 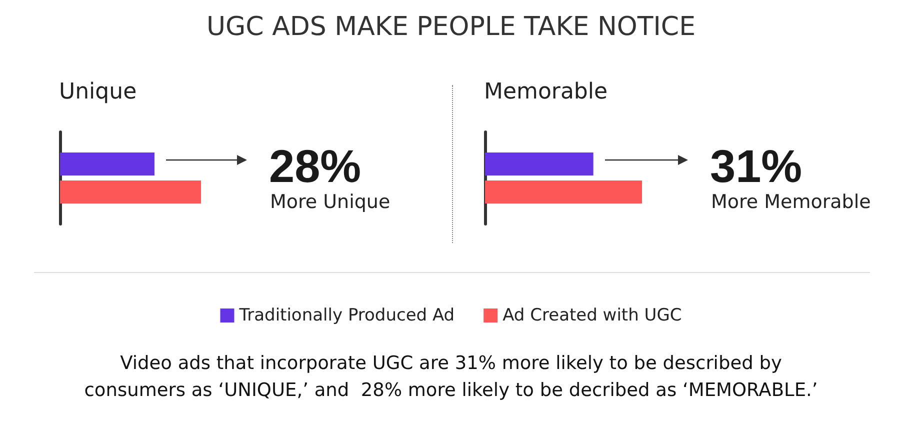 I want to click on text: More Memorable, so click(x=791, y=202).